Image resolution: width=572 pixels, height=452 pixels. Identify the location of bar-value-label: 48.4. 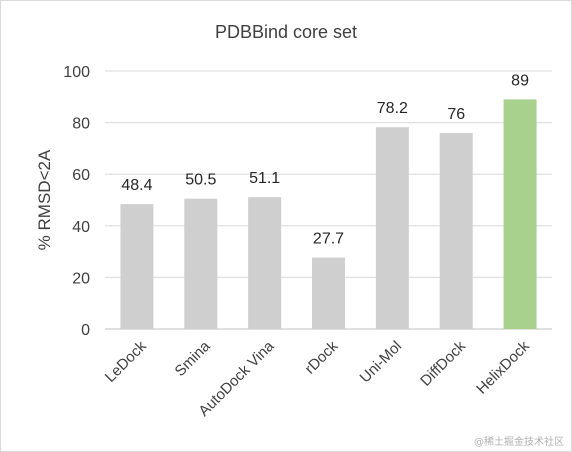
(136, 185).